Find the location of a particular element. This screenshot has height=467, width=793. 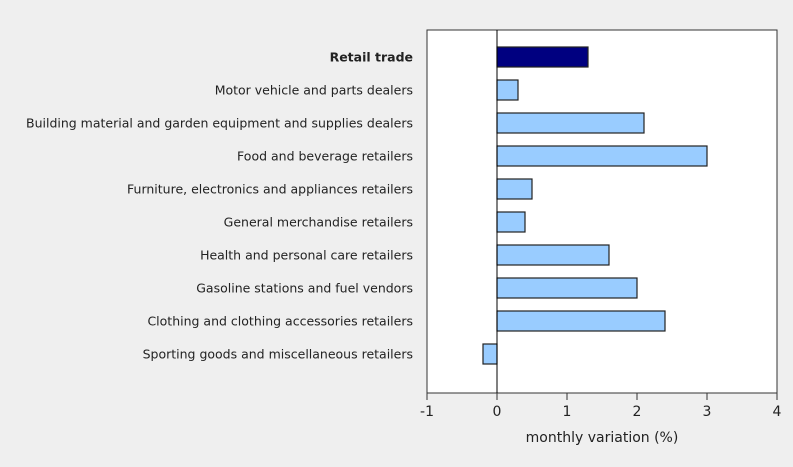

x-tick-label: 0 is located at coordinates (497, 412).